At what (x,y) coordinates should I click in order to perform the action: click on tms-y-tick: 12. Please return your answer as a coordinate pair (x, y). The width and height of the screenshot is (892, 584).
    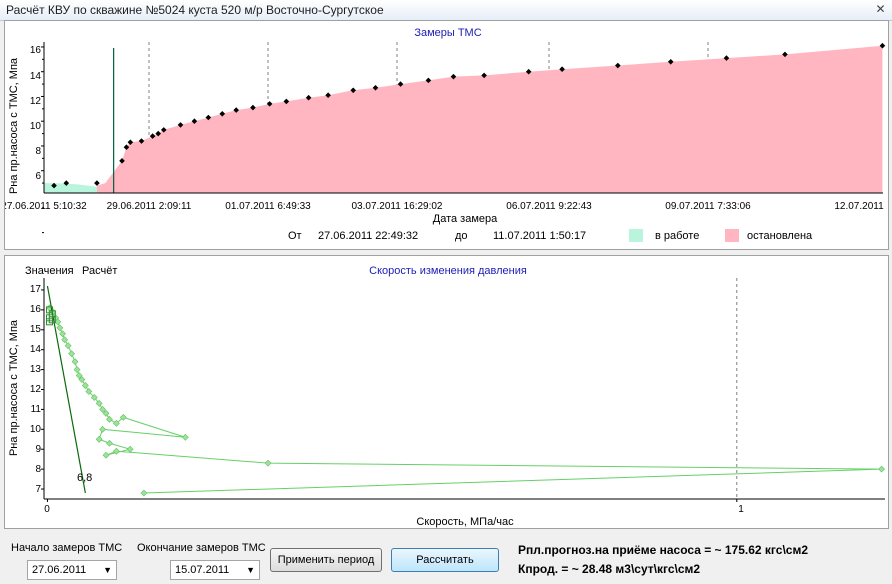
    Looking at the image, I should click on (36, 101).